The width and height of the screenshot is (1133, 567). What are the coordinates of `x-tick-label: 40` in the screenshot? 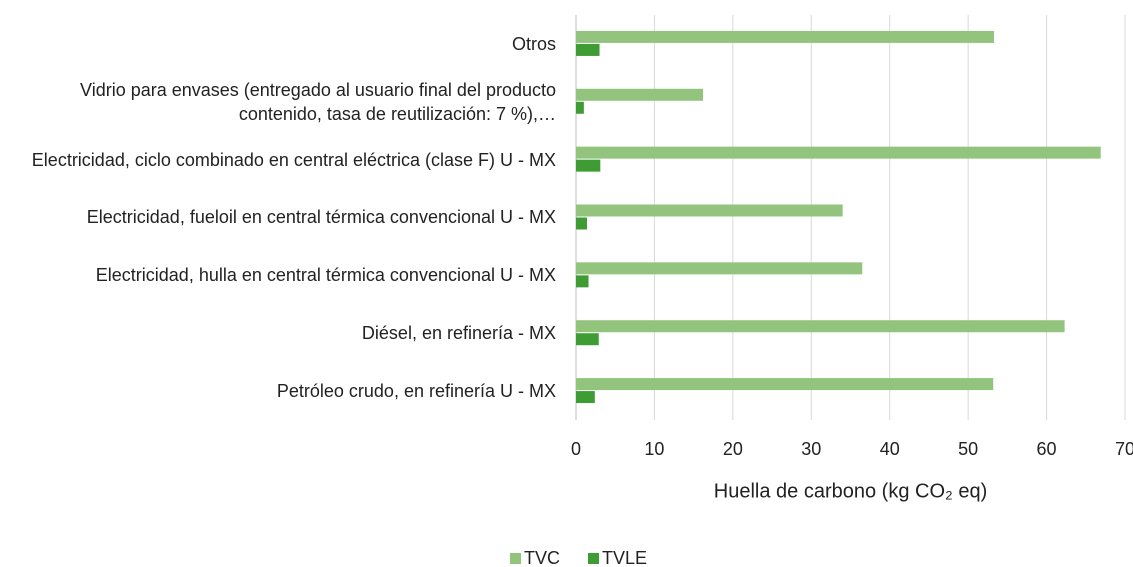 It's located at (890, 449).